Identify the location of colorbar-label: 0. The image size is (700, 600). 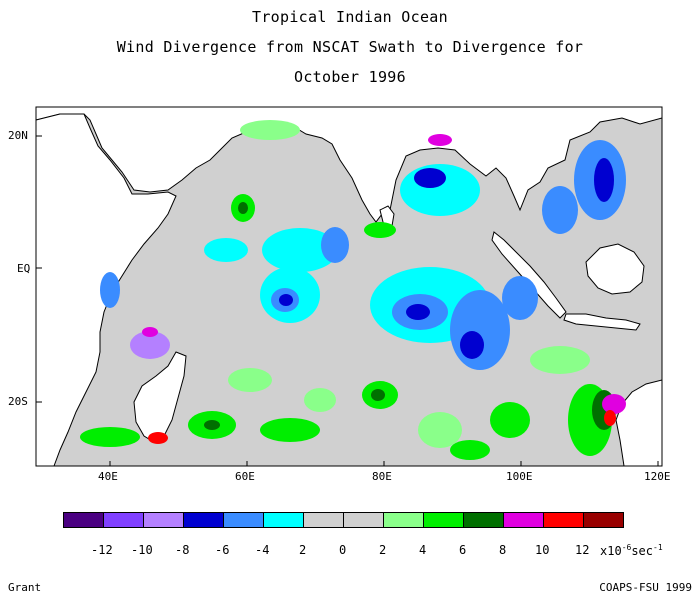
(343, 550).